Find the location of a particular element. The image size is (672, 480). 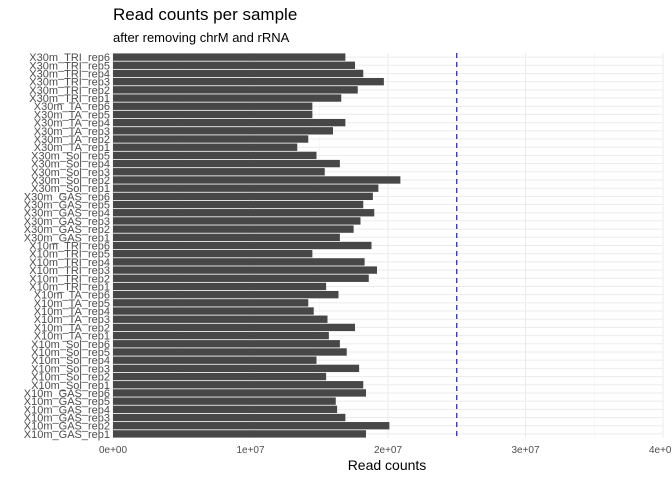

y-tick-label: X10m_Sol_rep2 is located at coordinates (70, 378).